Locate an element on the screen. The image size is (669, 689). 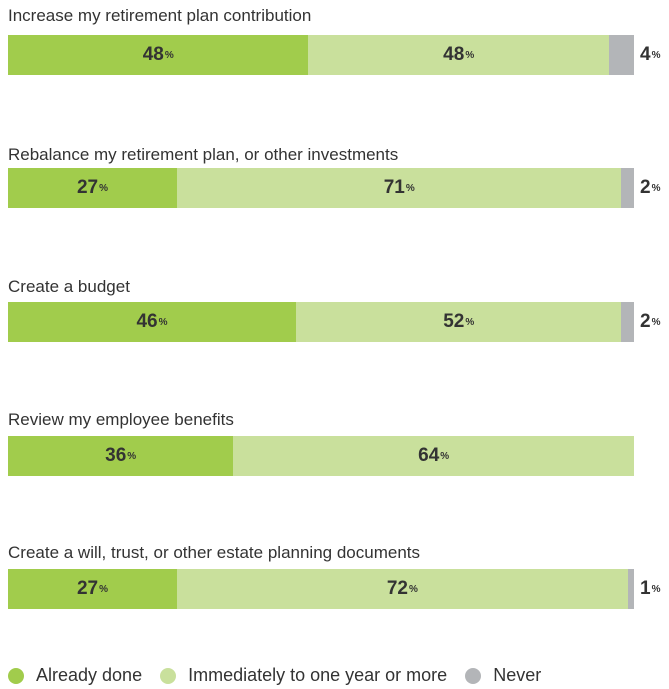
legend-item: Already done is located at coordinates (75, 675).